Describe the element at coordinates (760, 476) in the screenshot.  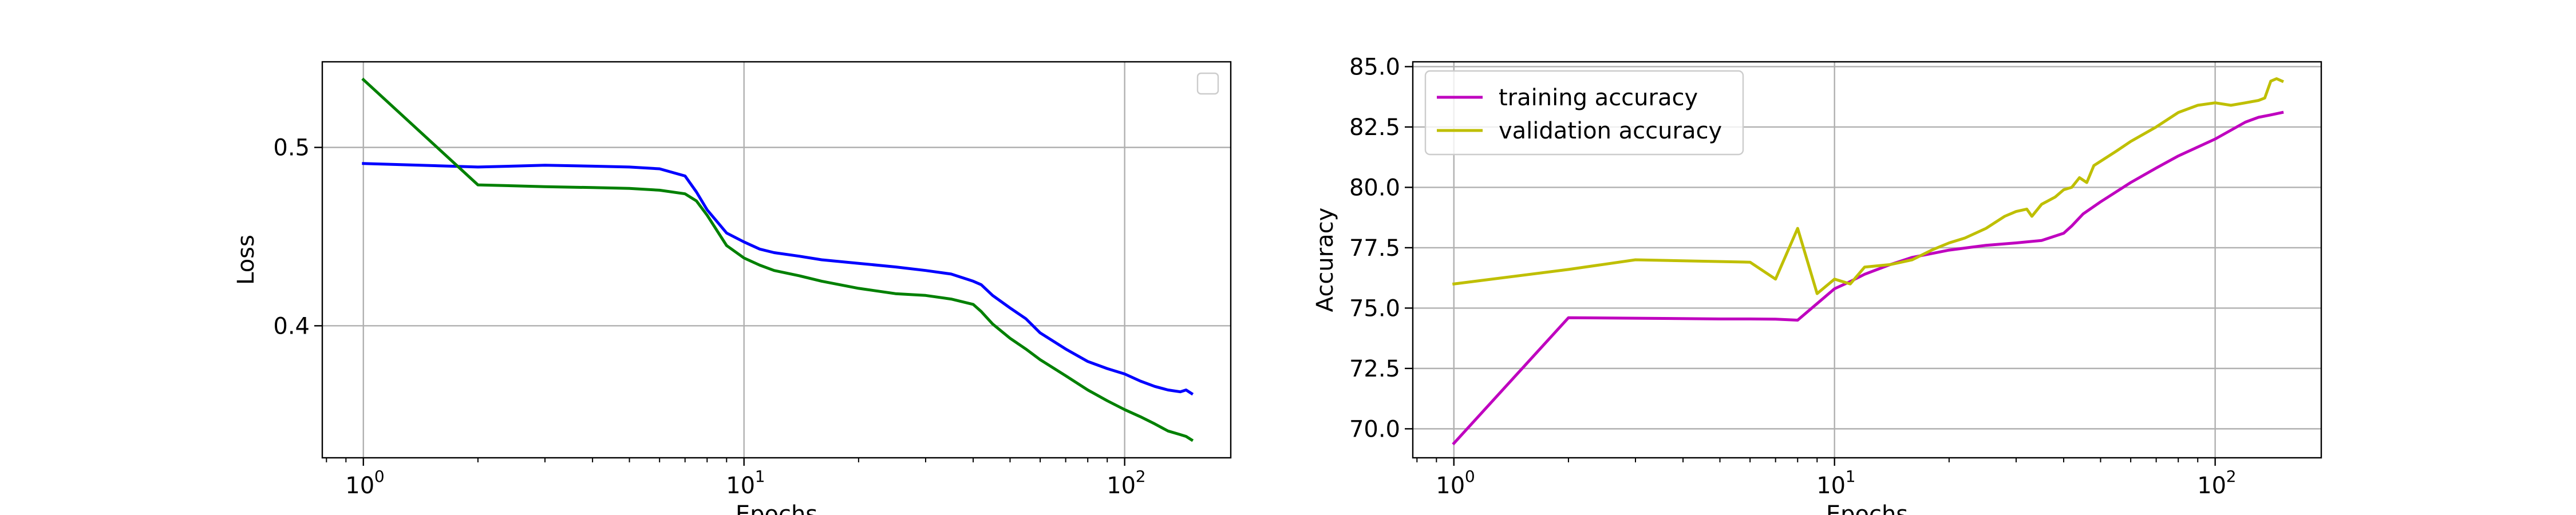
I see `loss-x-tick-exponent: 1` at that location.